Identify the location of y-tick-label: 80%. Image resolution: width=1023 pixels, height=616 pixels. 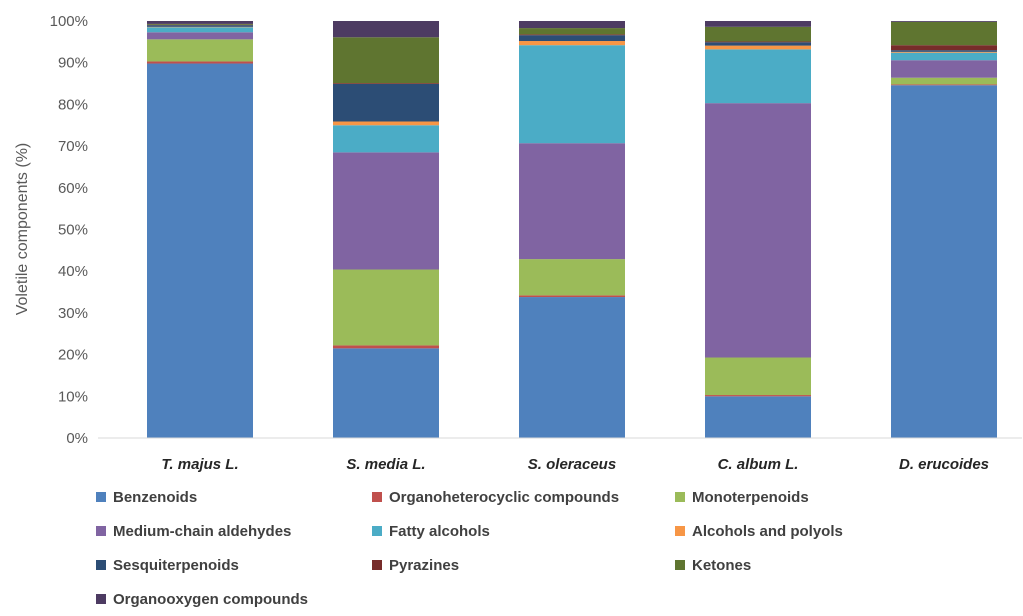
(73, 104).